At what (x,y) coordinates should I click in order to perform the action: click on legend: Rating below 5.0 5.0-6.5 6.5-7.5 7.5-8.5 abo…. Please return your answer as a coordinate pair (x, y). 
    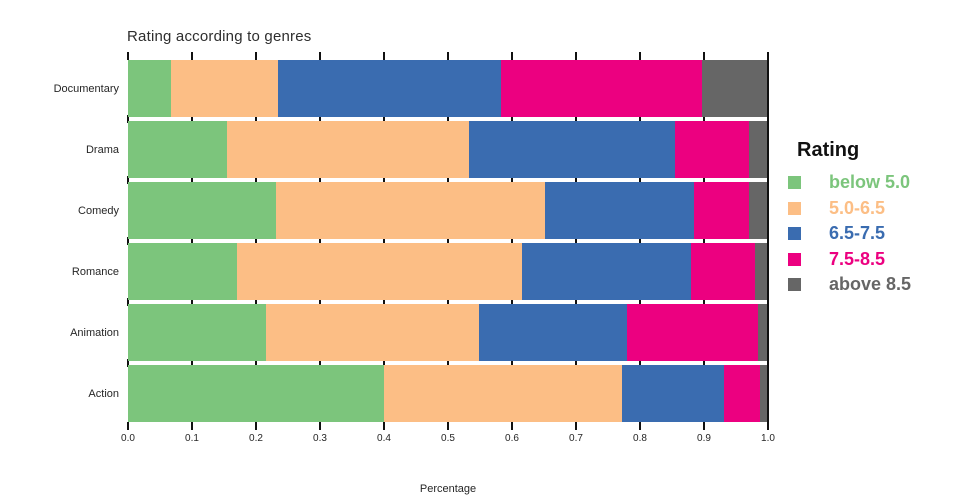
    Looking at the image, I should click on (849, 218).